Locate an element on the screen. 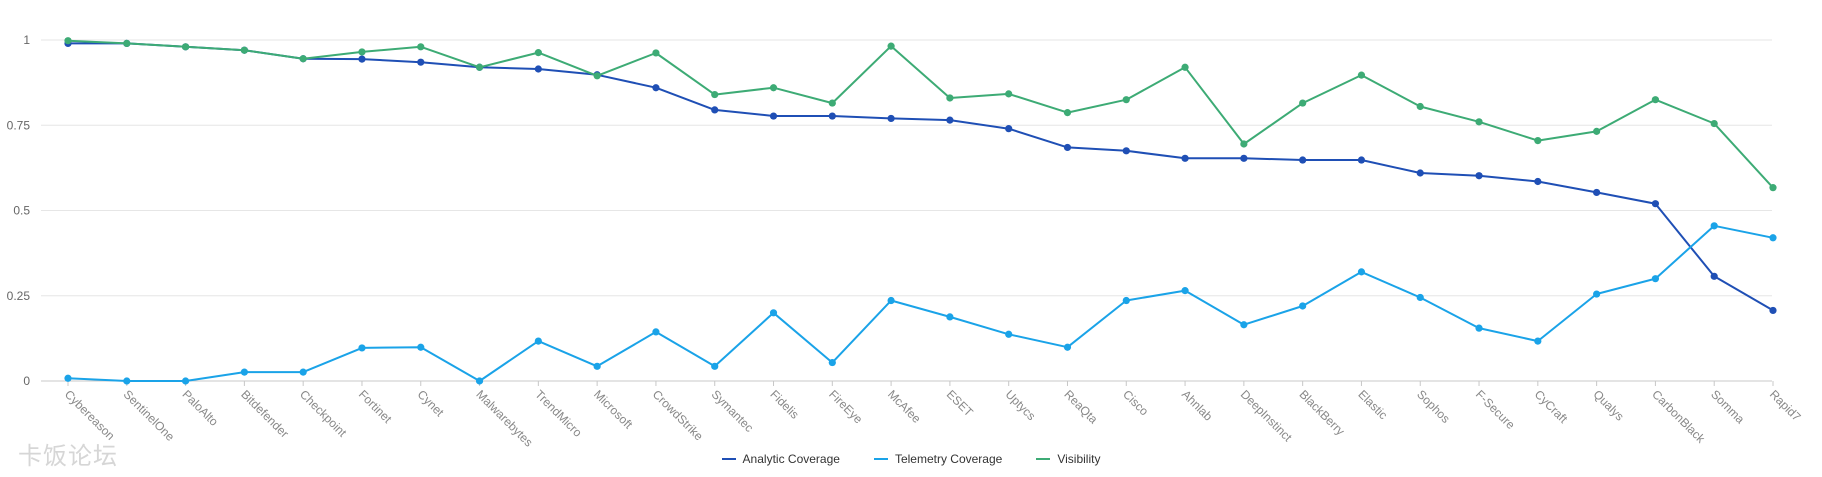 This screenshot has width=1822, height=477. x-tick-label-12: Fidelis is located at coordinates (784, 404).